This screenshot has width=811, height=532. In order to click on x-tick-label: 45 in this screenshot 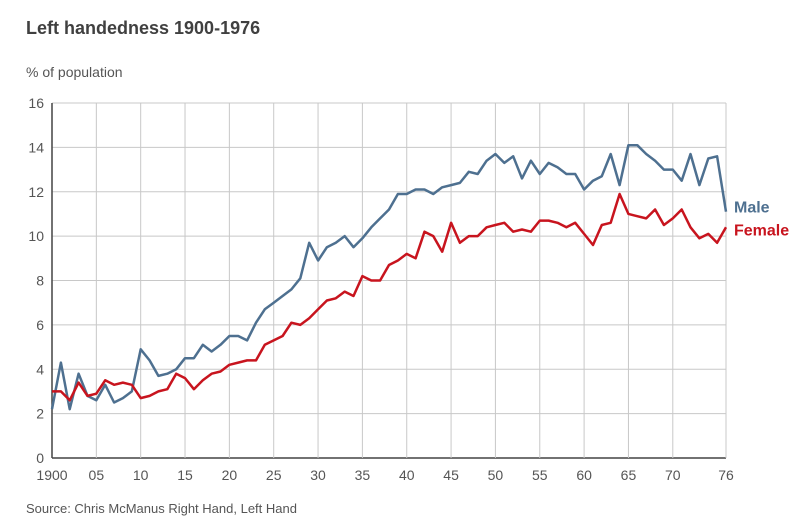, I will do `click(451, 475)`.